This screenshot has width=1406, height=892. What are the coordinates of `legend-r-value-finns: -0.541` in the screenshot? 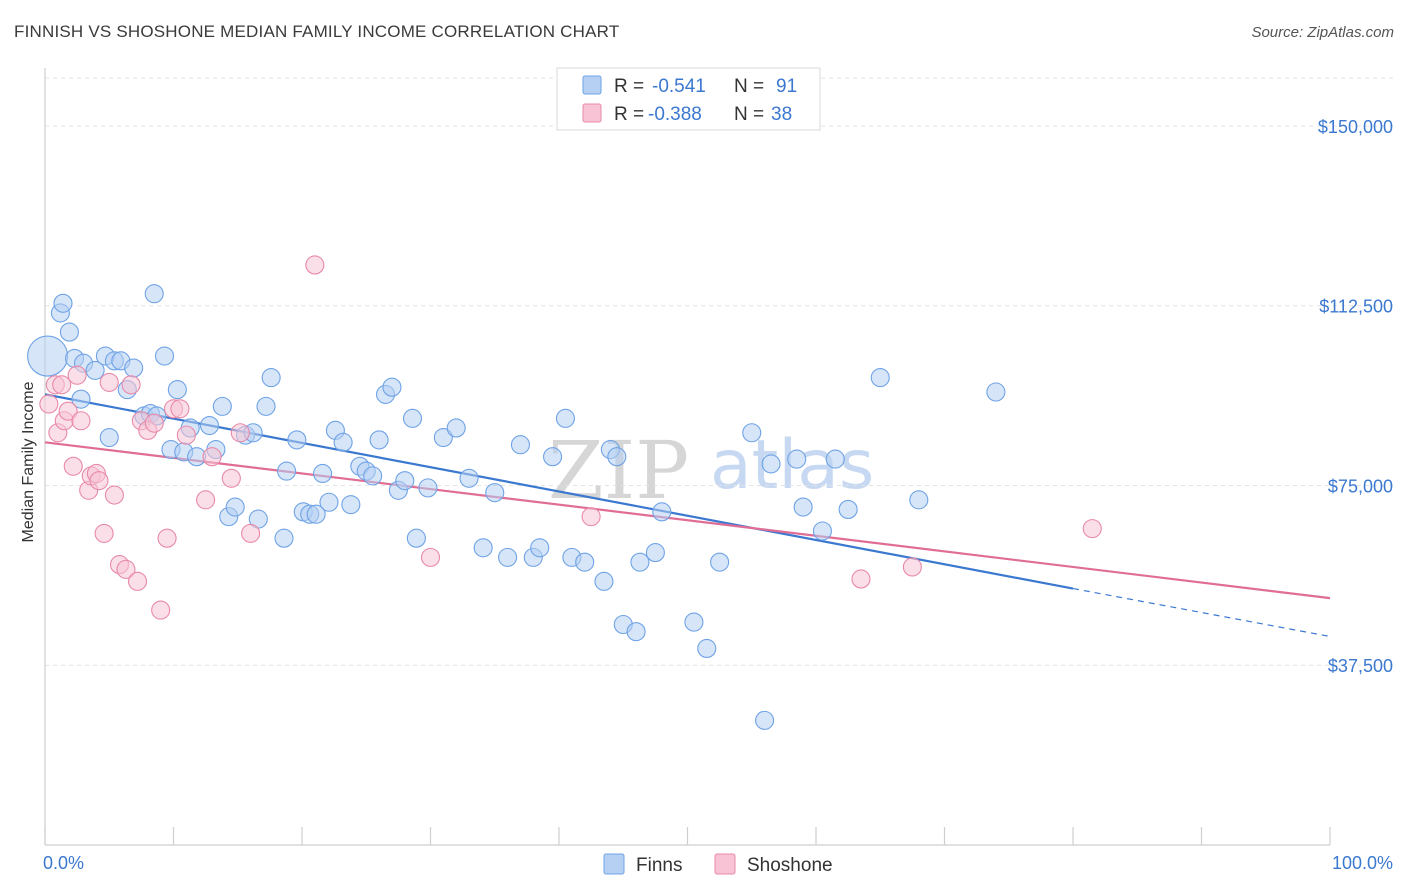 It's located at (679, 86).